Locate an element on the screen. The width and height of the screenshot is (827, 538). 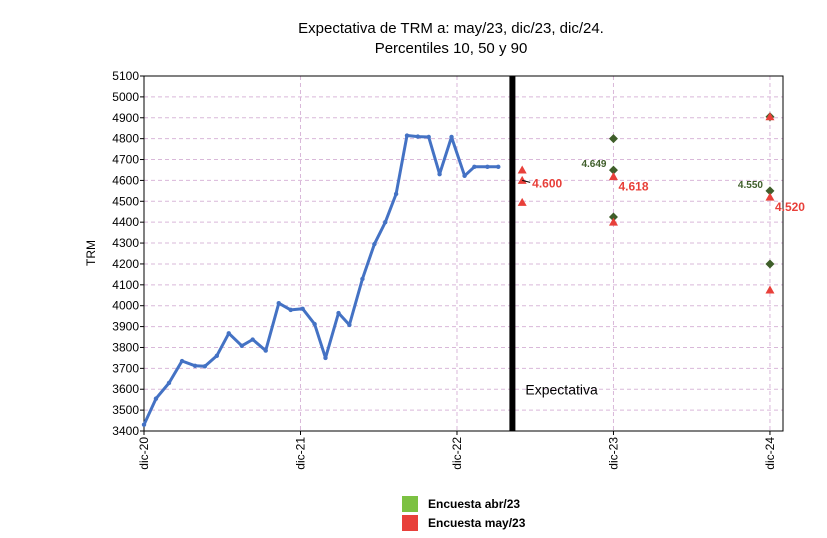
x-axis: dic-20 dic-21 dic-22 dic-23 dic-24 is located at coordinates (457, 450).